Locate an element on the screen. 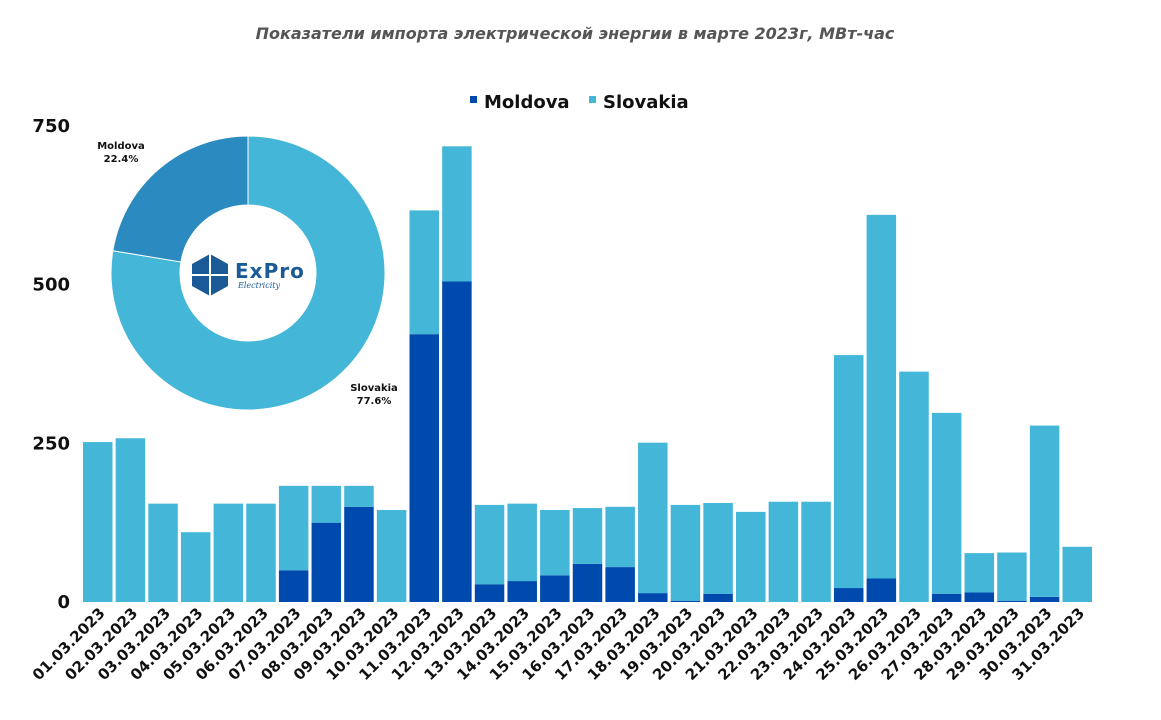  bar-moldova-15.03.2023 is located at coordinates (555, 588).